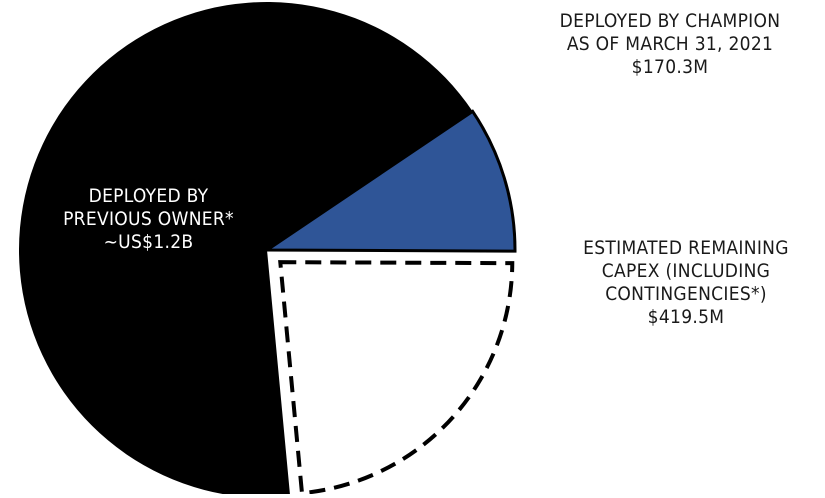 This screenshot has height=498, width=825. What do you see at coordinates (686, 317) in the screenshot?
I see `remaining-capex-label-line-4: $419.5M` at bounding box center [686, 317].